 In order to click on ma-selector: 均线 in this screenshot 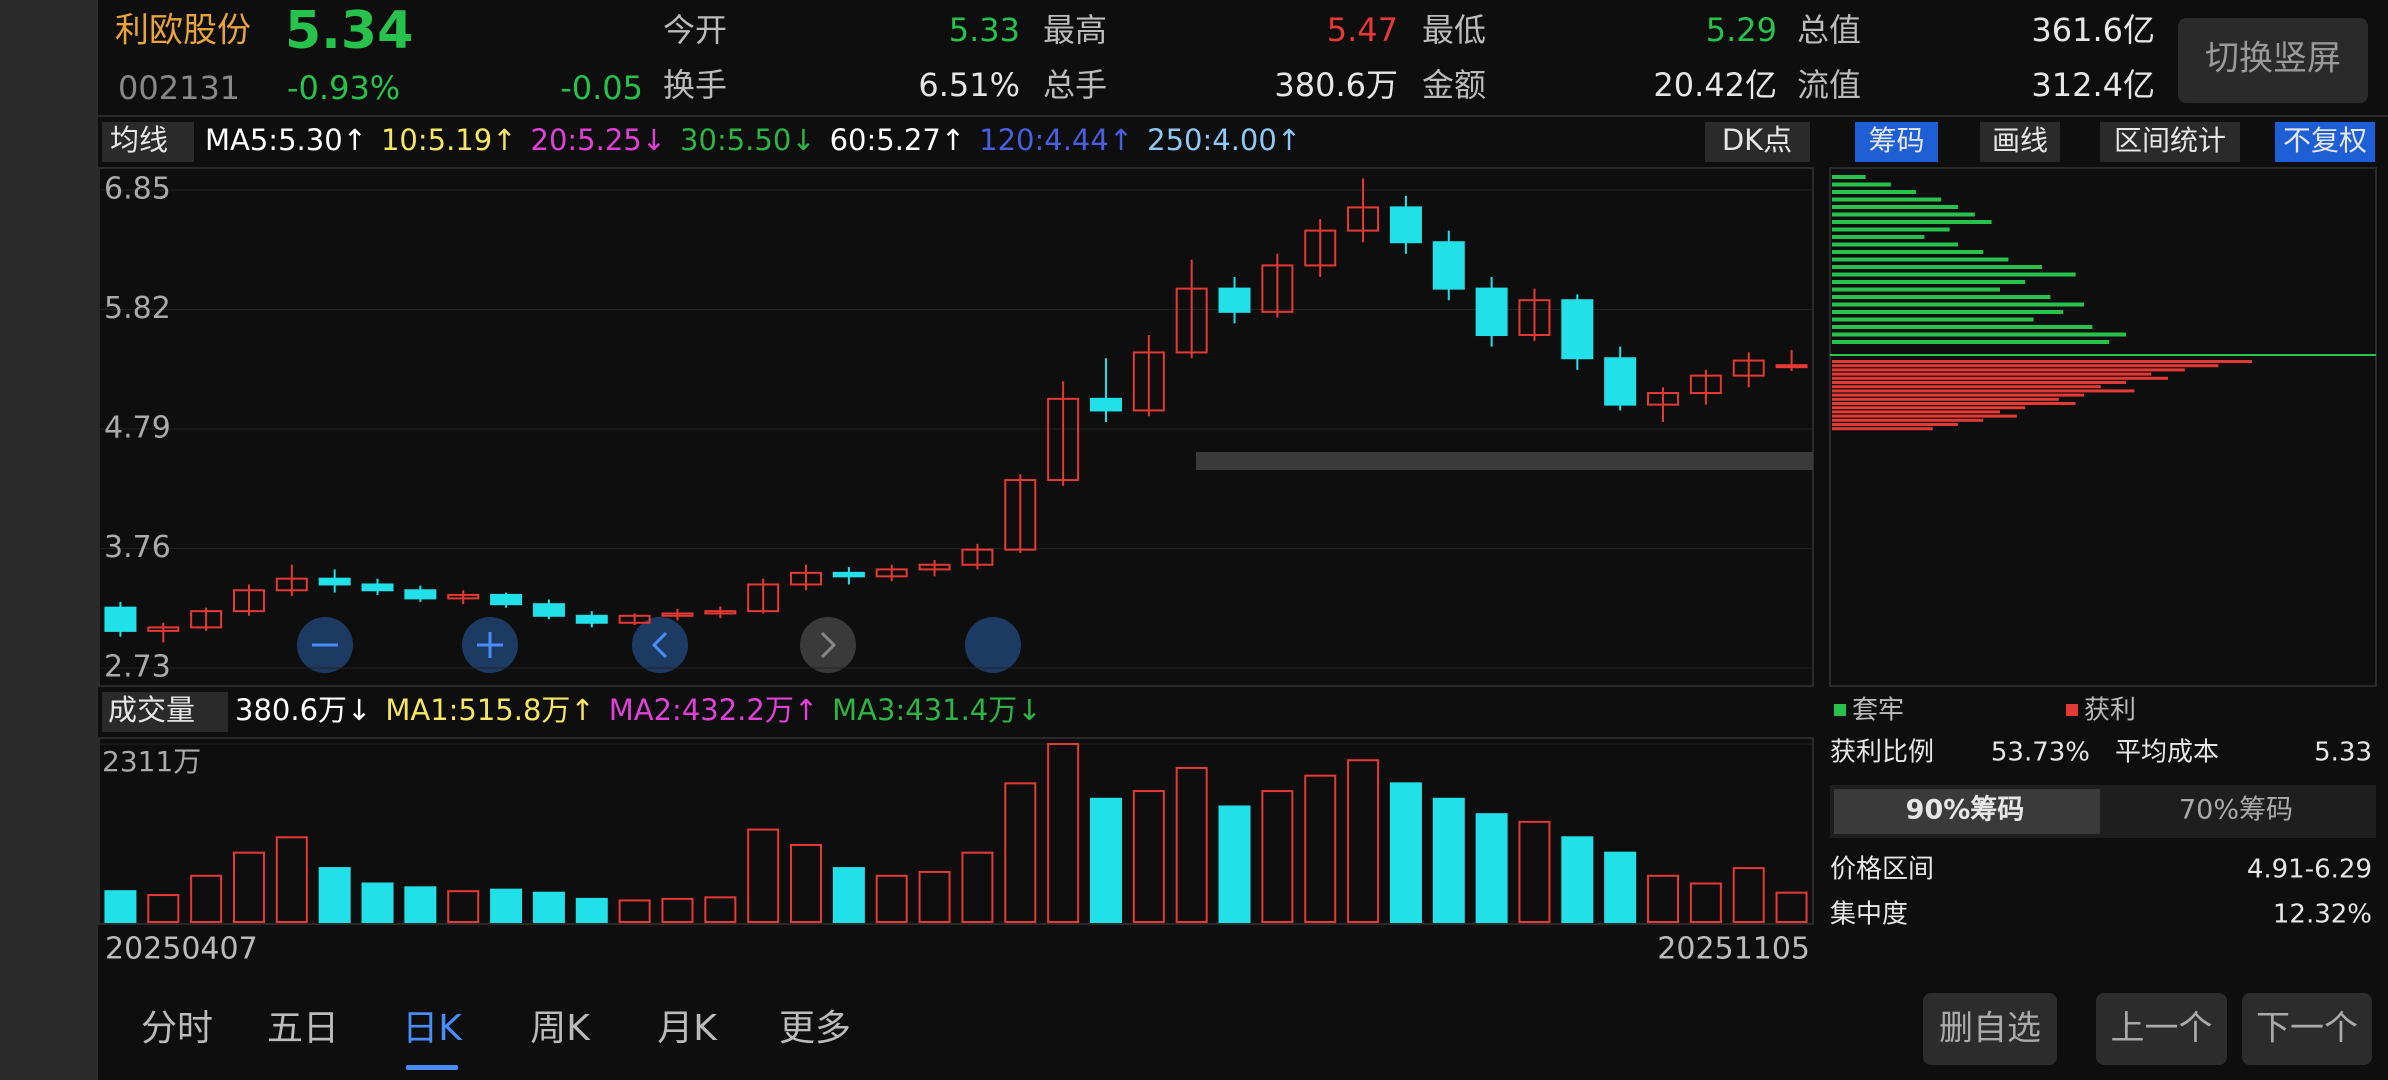, I will do `click(139, 140)`.